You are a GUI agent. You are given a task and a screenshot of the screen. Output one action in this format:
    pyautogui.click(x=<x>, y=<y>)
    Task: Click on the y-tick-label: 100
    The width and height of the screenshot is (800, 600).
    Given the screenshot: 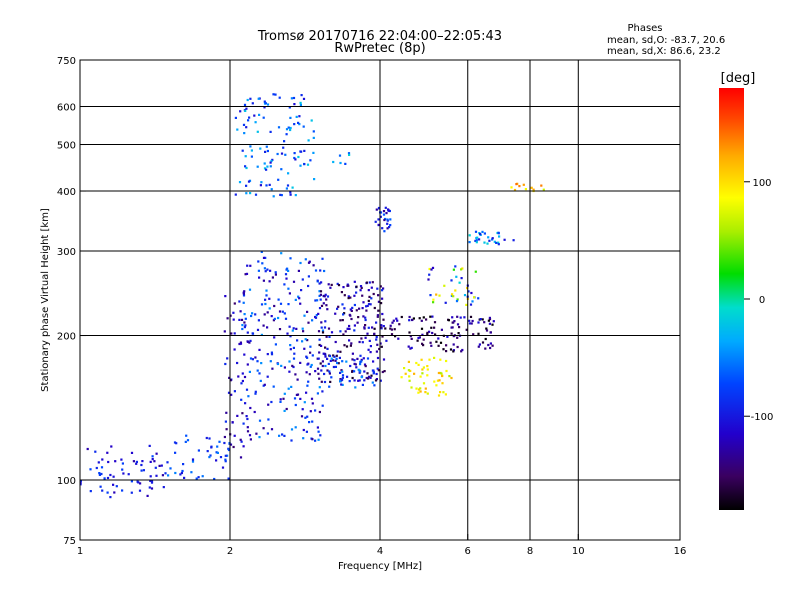 What is the action you would take?
    pyautogui.click(x=66, y=481)
    